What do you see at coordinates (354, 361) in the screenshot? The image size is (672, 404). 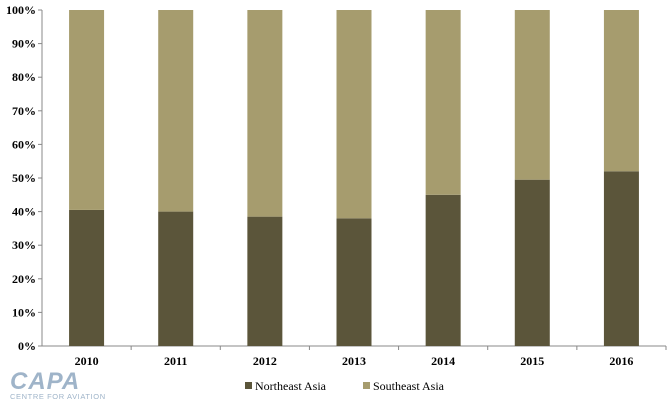 I see `x-tick-label: 2013` at bounding box center [354, 361].